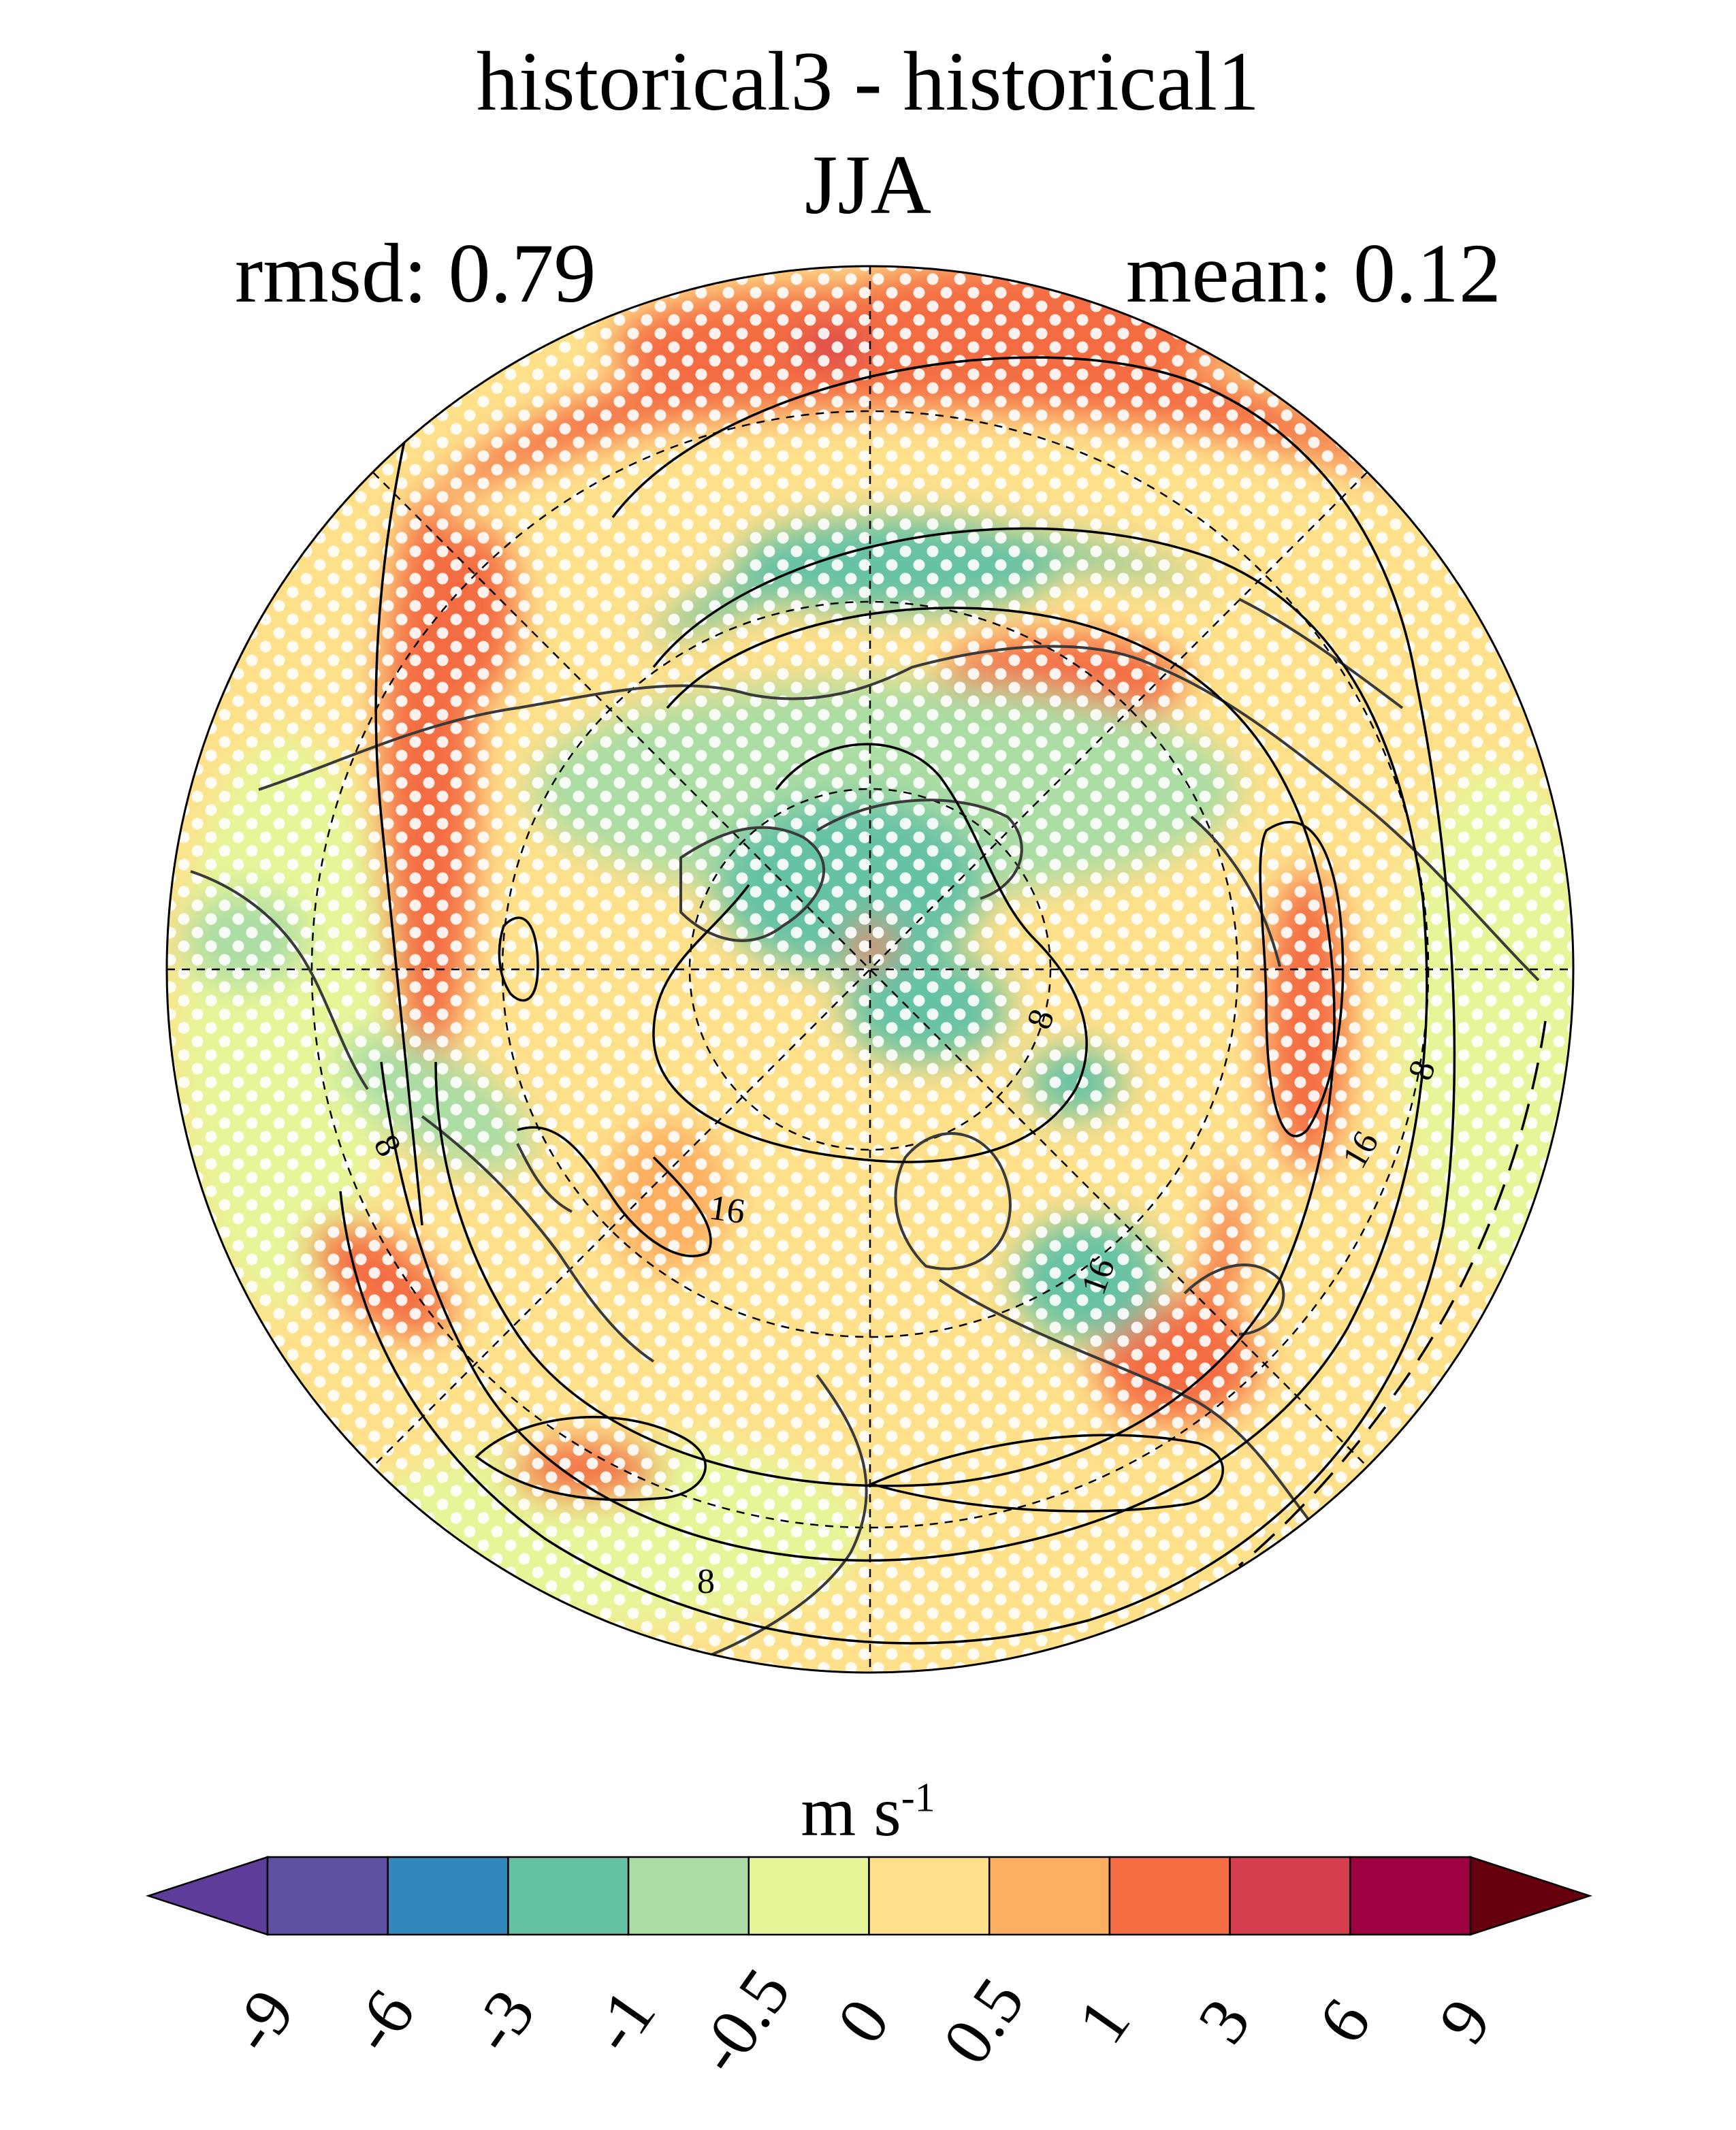 The width and height of the screenshot is (1736, 2130). I want to click on colorbar-unit: m s-1, so click(868, 1812).